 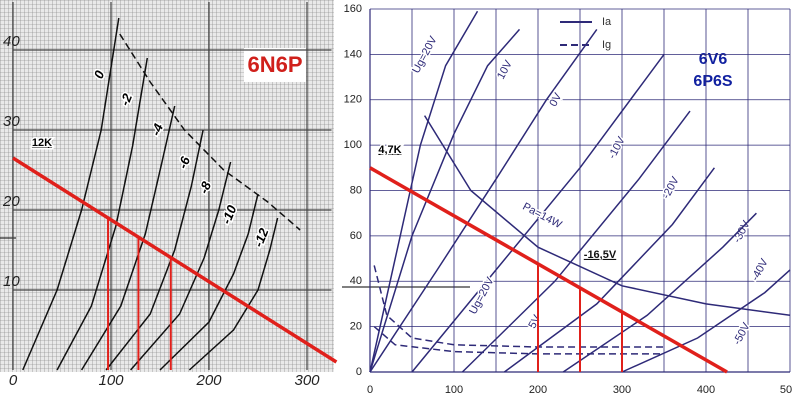 I want to click on curve-label: 10V, so click(x=505, y=70).